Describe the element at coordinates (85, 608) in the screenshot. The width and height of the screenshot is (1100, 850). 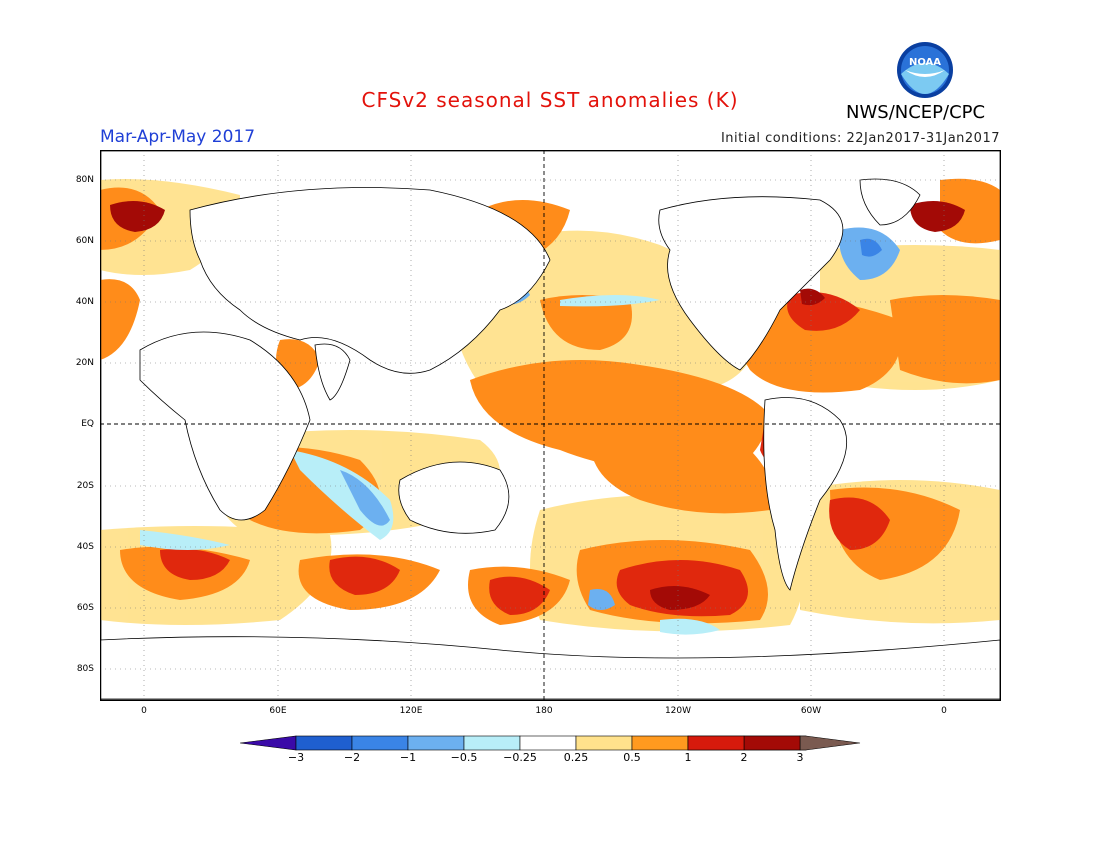
I see `lat-label-60s: 60S` at that location.